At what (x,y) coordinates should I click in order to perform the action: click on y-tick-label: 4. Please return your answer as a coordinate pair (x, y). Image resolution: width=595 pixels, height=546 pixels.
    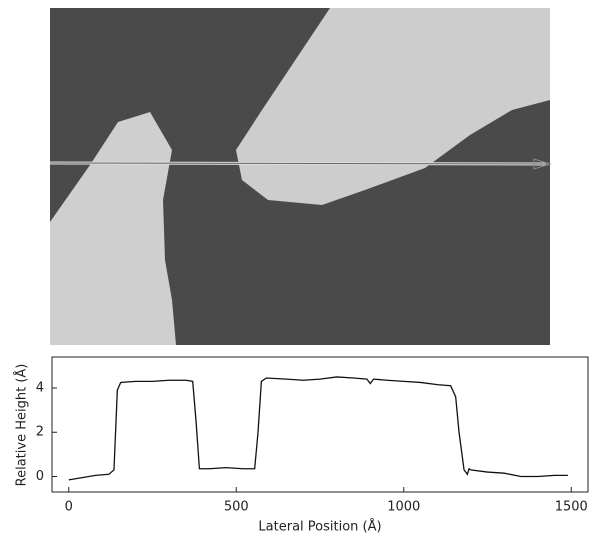
    Looking at the image, I should click on (40, 387).